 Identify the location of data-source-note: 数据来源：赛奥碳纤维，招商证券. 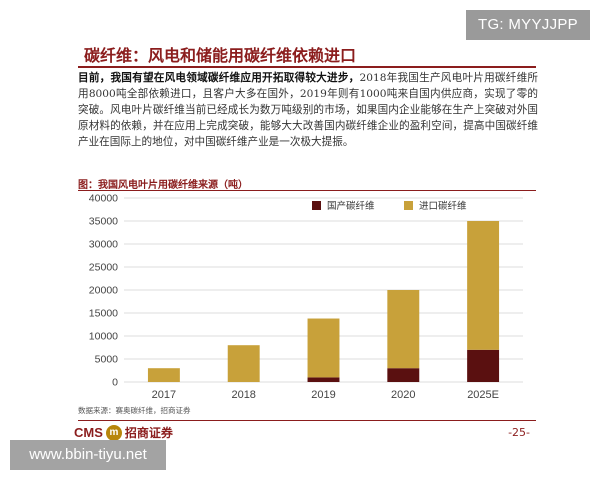
(134, 410).